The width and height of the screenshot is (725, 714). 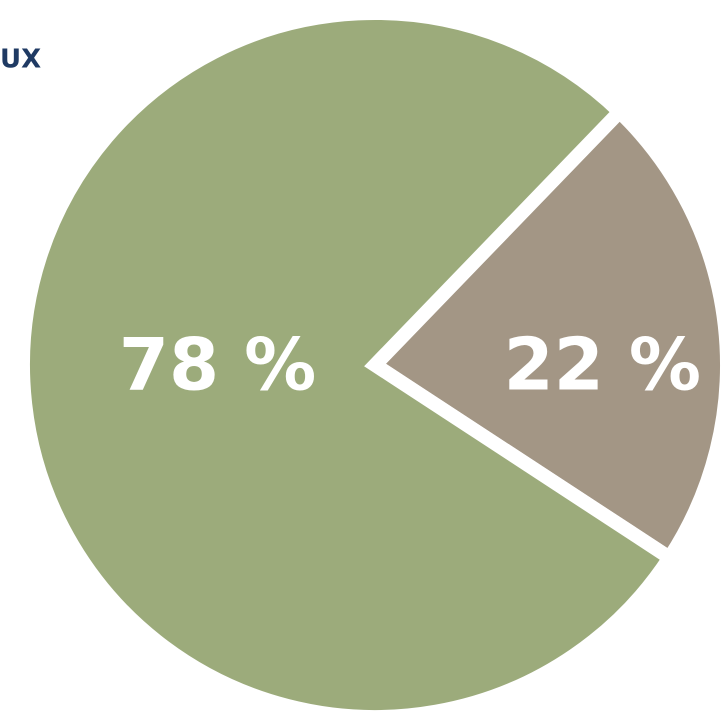 I want to click on value-label: 78 %, so click(x=217, y=365).